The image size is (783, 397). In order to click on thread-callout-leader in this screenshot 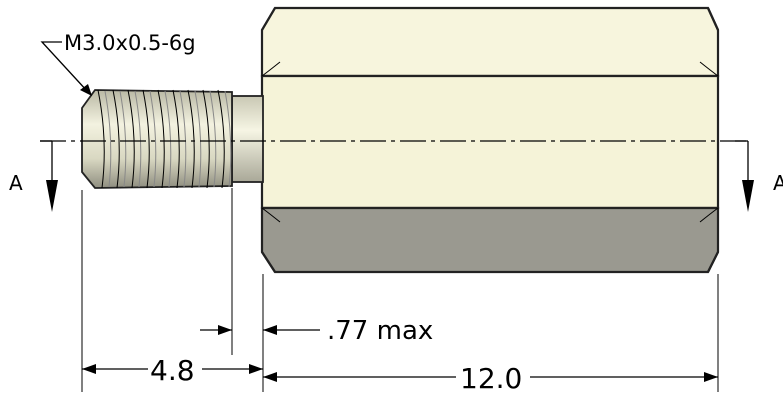, I will do `click(66, 68)`.